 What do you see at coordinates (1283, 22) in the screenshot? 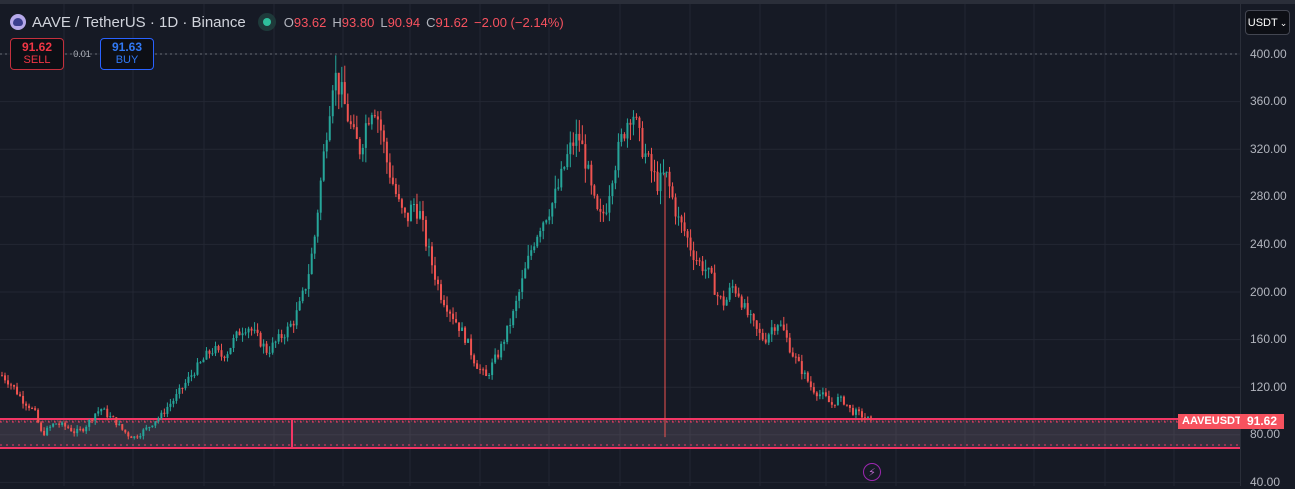
I see `chevron-down-icon: ⌄` at bounding box center [1283, 22].